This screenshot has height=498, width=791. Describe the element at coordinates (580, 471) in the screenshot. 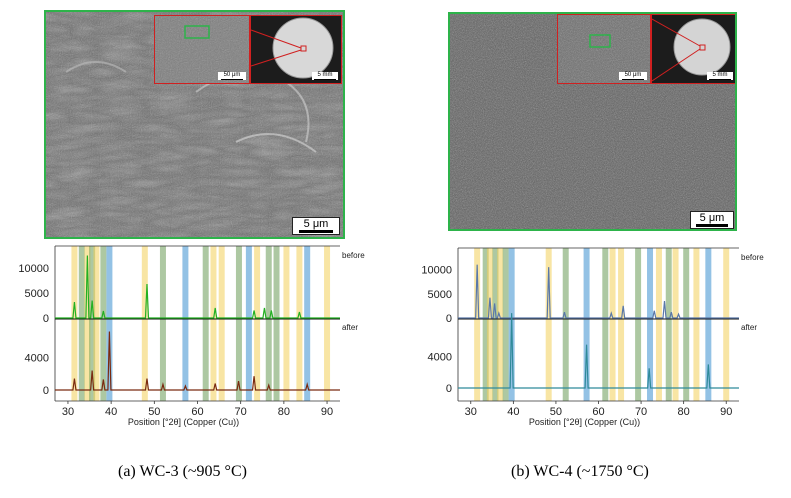

I see `caption-b: (b) WC-4 (~1750 °C)` at that location.